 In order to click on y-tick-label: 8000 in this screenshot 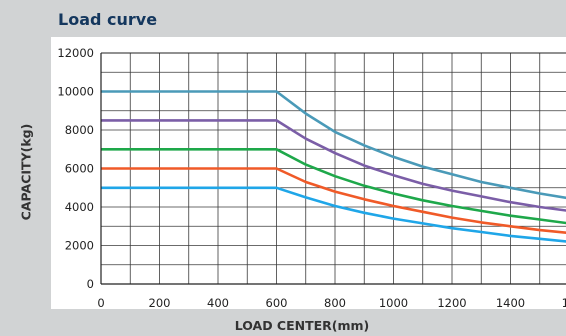, I will do `click(79, 130)`.